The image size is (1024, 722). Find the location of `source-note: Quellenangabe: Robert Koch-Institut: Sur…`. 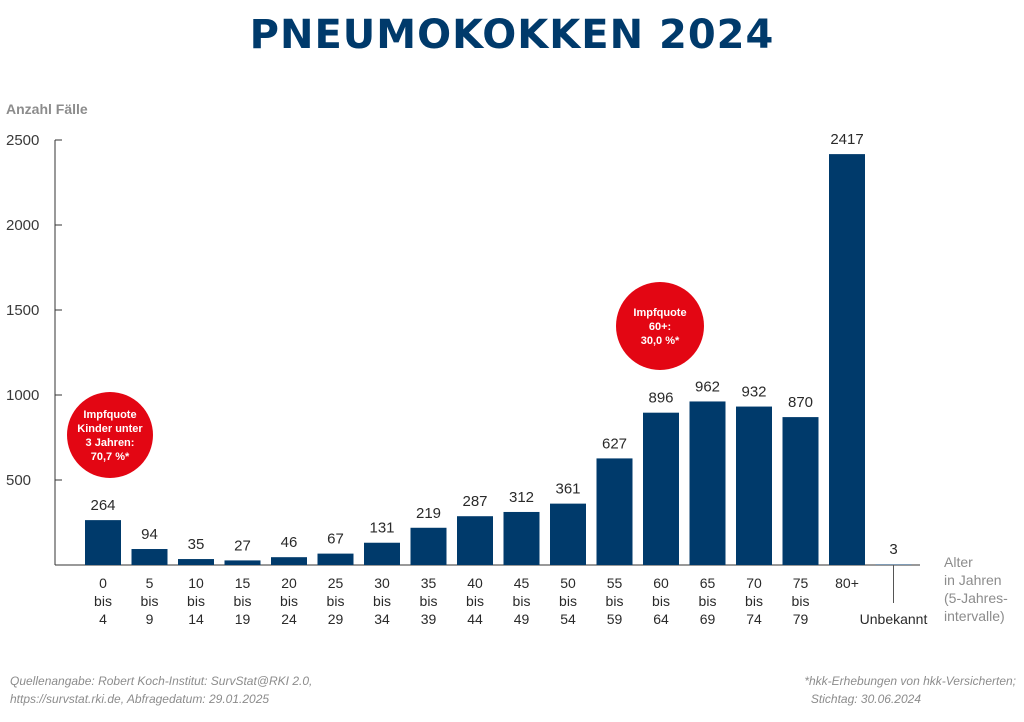

source-note: Quellenangabe: Robert Koch-Institut: Sur… is located at coordinates (161, 690).